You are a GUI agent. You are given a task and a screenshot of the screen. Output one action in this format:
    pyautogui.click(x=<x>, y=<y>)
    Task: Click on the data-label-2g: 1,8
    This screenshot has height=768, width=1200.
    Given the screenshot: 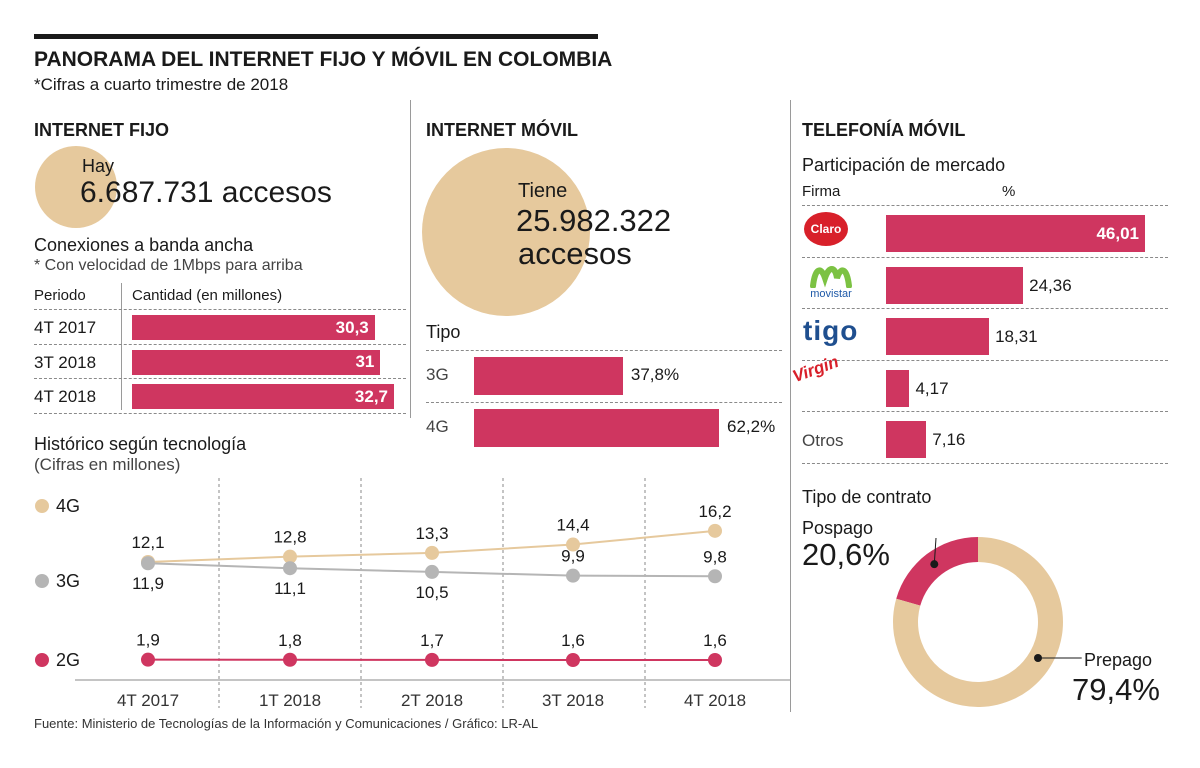 What is the action you would take?
    pyautogui.click(x=290, y=640)
    